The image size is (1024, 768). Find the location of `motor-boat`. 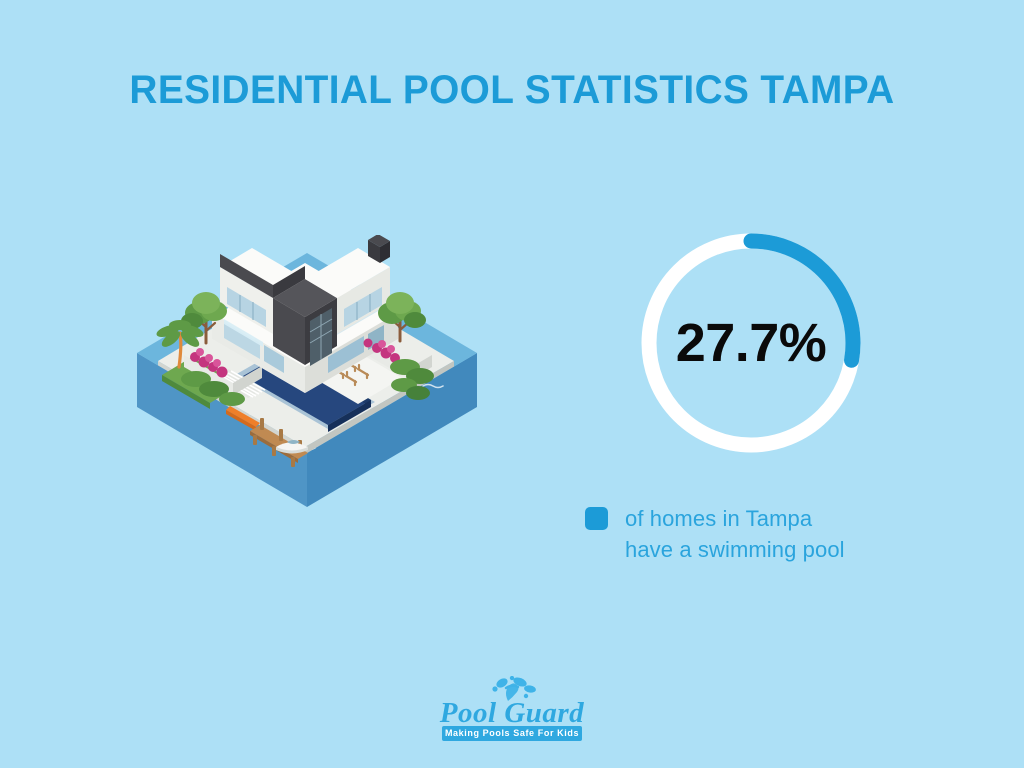

motor-boat is located at coordinates (292, 447).